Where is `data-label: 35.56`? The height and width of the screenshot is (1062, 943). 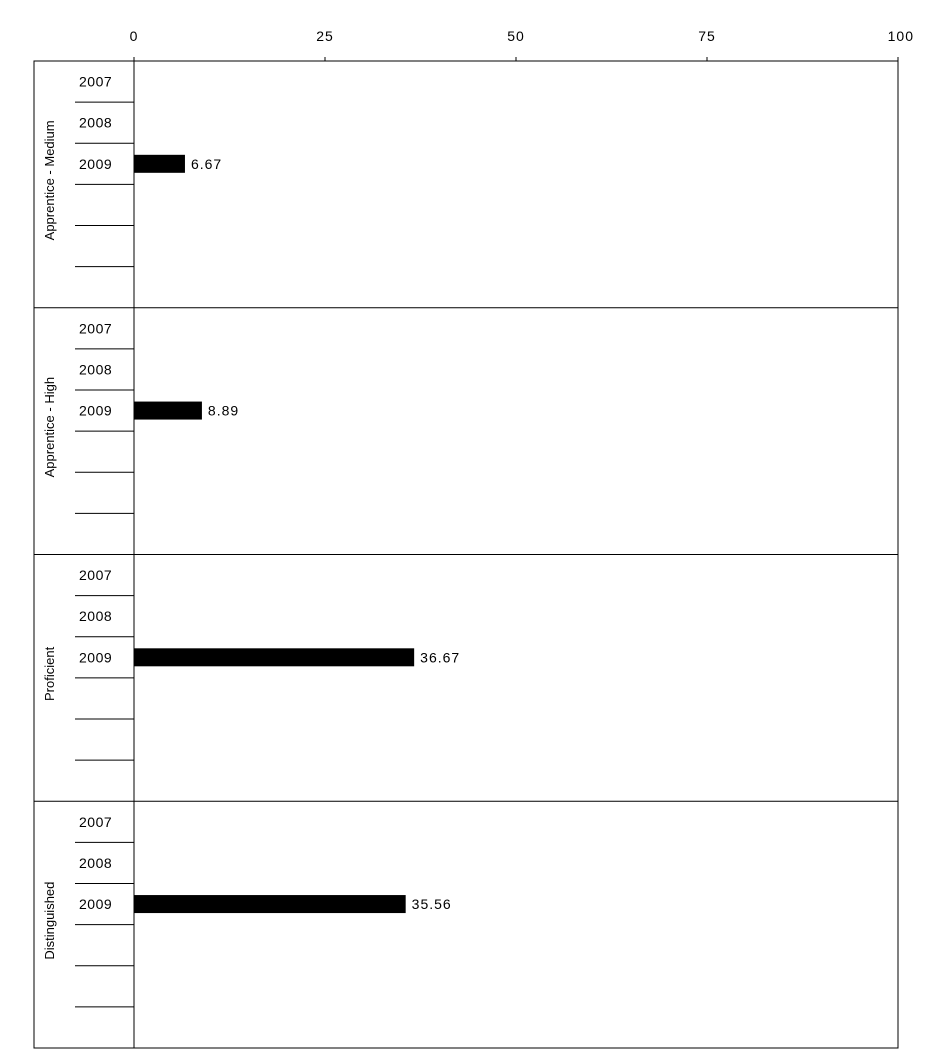 data-label: 35.56 is located at coordinates (432, 904).